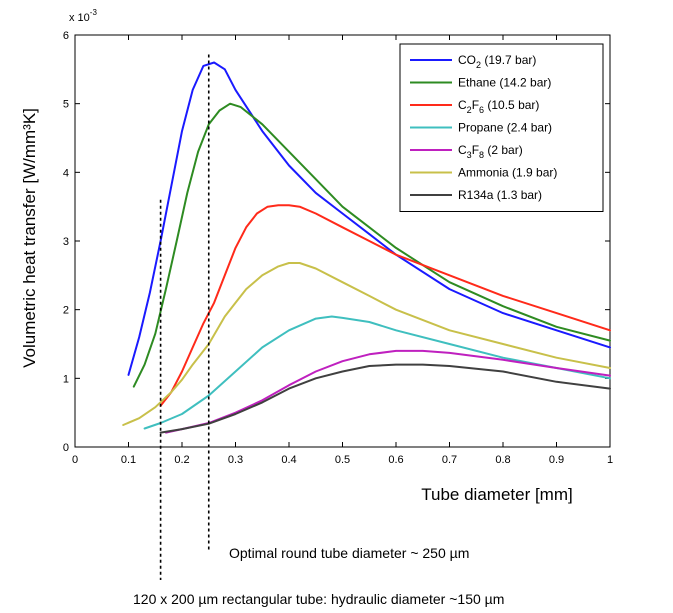  What do you see at coordinates (128, 460) in the screenshot?
I see `x-tick-label: 0.1` at bounding box center [128, 460].